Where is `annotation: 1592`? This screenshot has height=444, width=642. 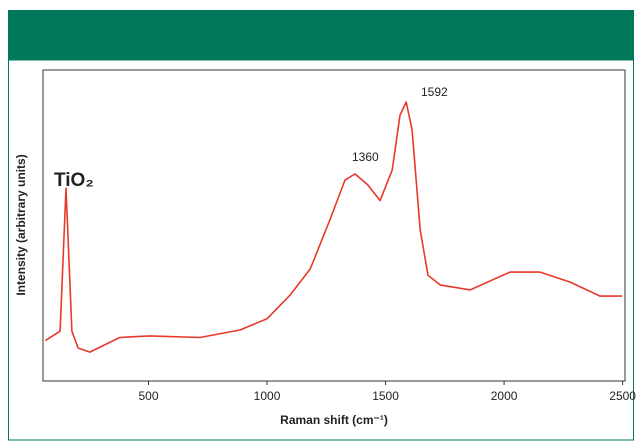
annotation: 1592 is located at coordinates (434, 92).